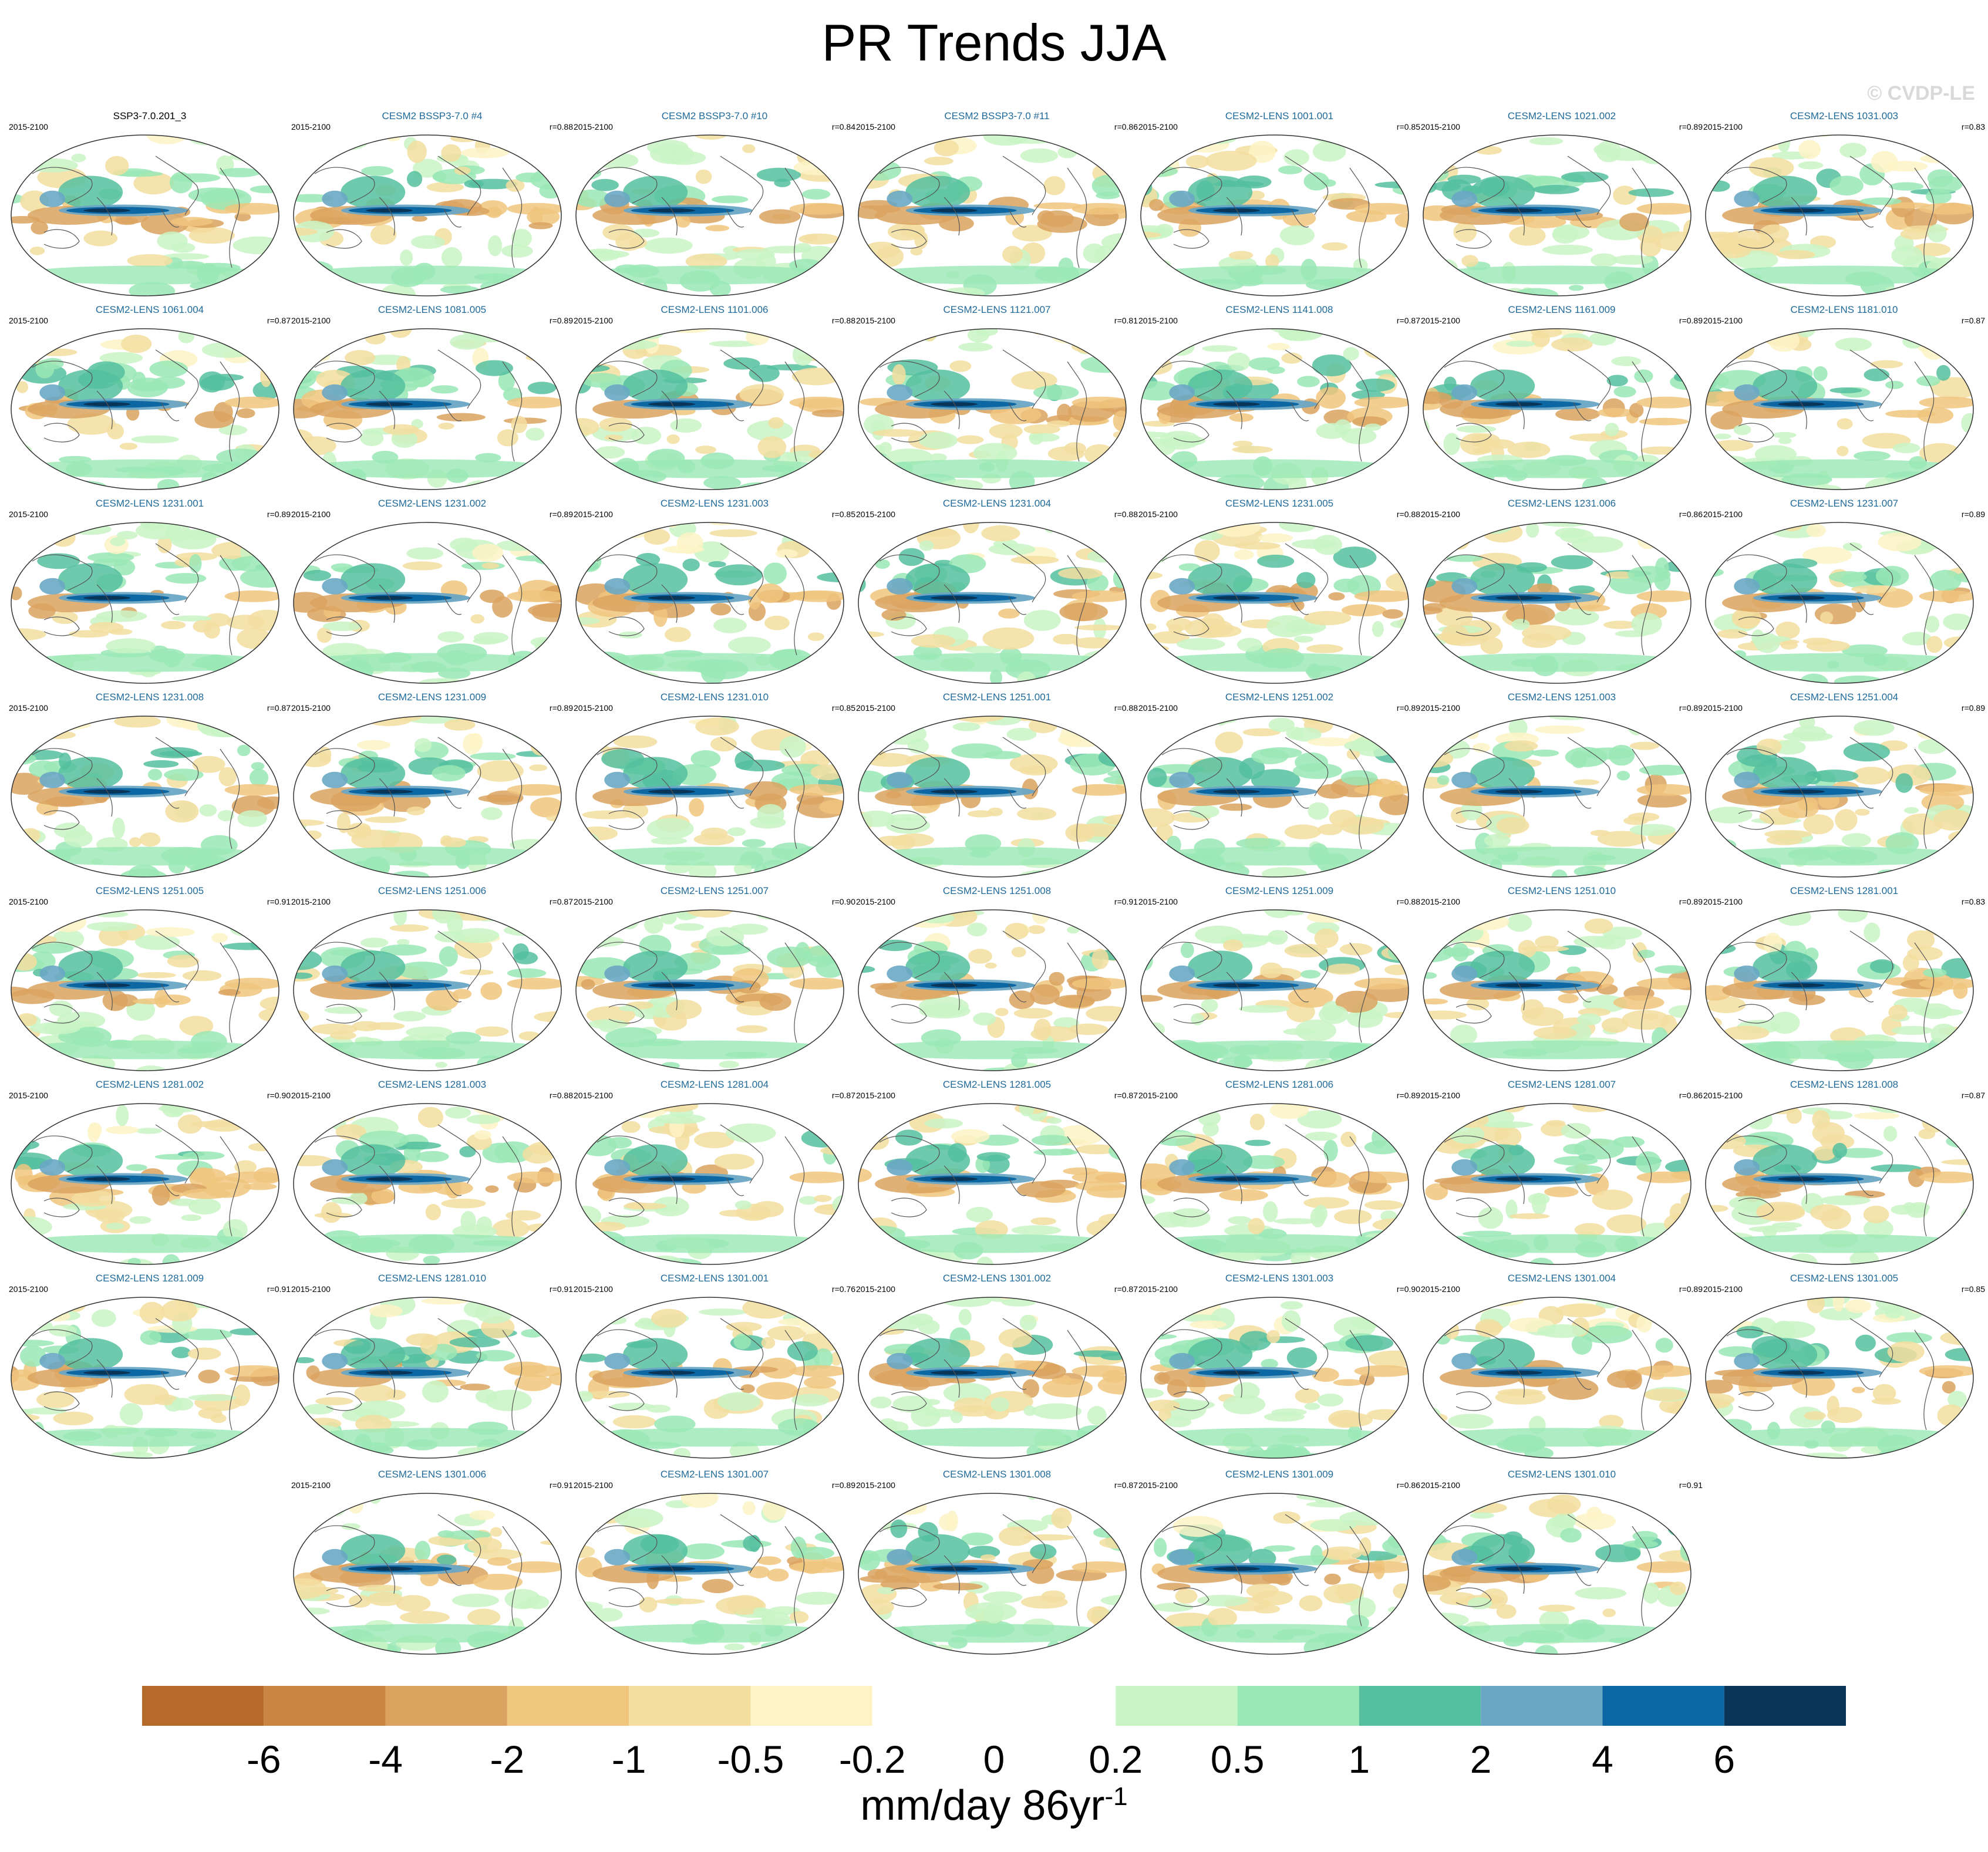 The image size is (1988, 1852). I want to click on map-panel: CESM2-LENS 1281.003 2015-2100 r=0.88, so click(432, 1174).